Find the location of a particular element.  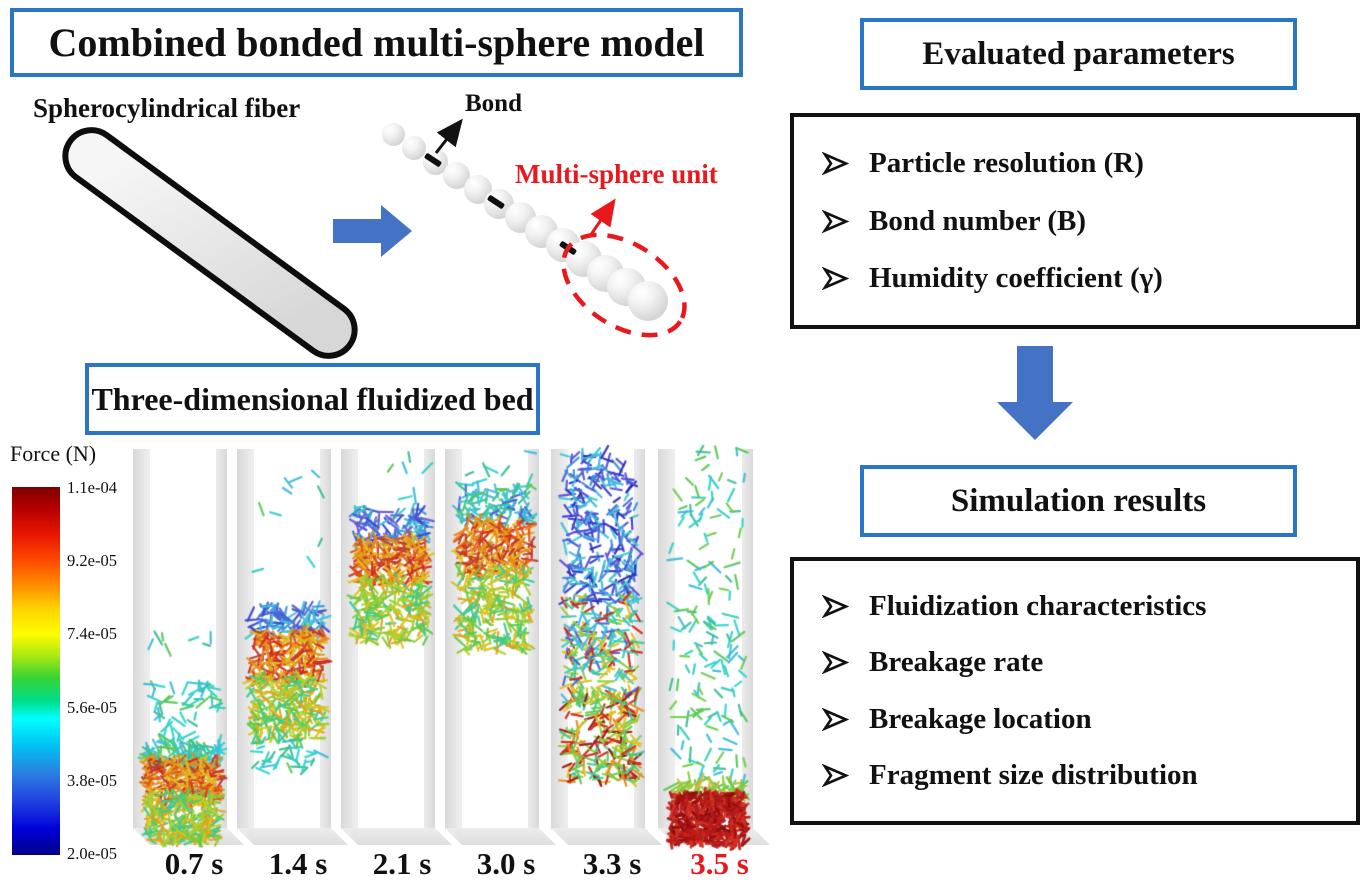

model-section-title: Combined bonded multi-sphere model is located at coordinates (376, 42).